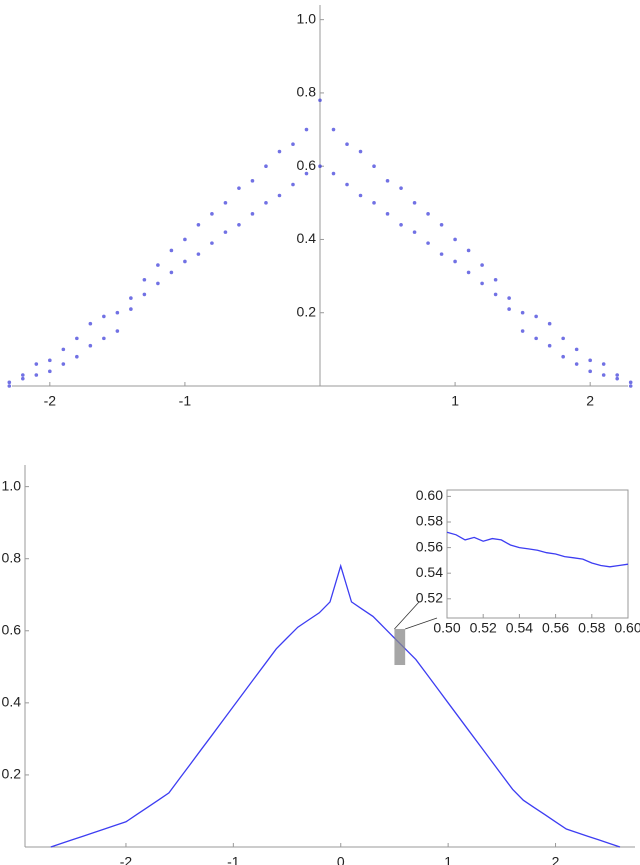  What do you see at coordinates (429, 546) in the screenshot?
I see `y-tick-label: 0.56` at bounding box center [429, 546].